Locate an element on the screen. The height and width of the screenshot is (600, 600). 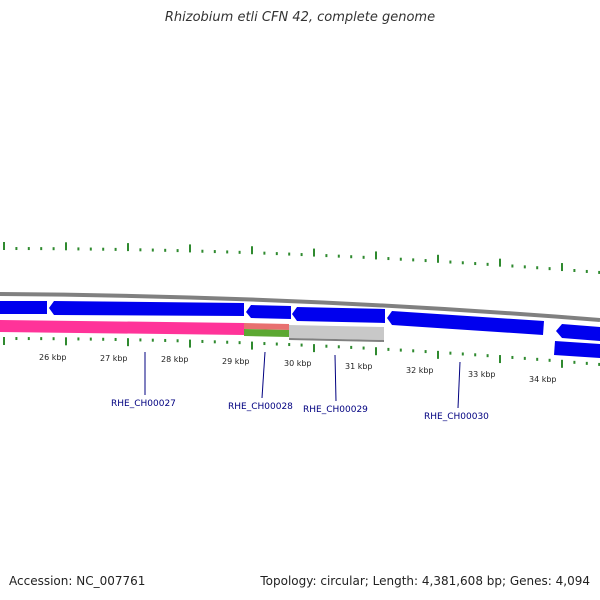
gene-leaders is located at coordinates (302, 380).